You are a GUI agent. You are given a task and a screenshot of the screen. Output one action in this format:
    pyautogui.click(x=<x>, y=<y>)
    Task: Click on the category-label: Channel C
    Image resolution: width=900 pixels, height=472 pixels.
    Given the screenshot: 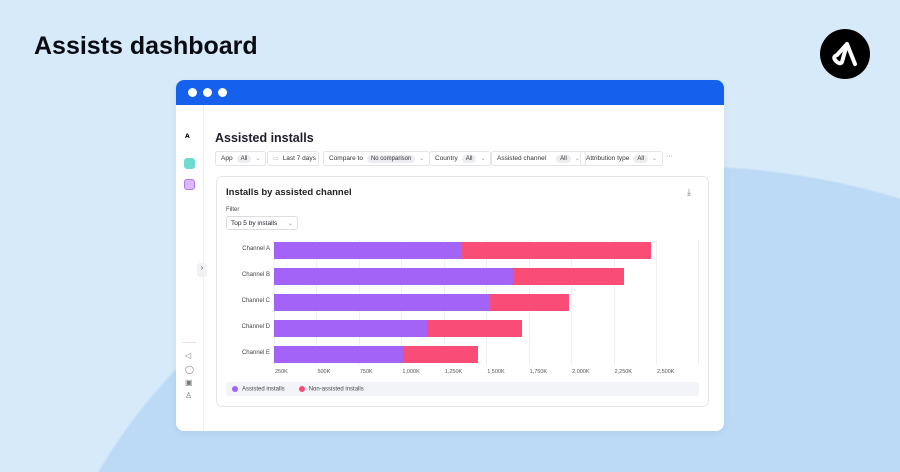 What is the action you would take?
    pyautogui.click(x=255, y=301)
    